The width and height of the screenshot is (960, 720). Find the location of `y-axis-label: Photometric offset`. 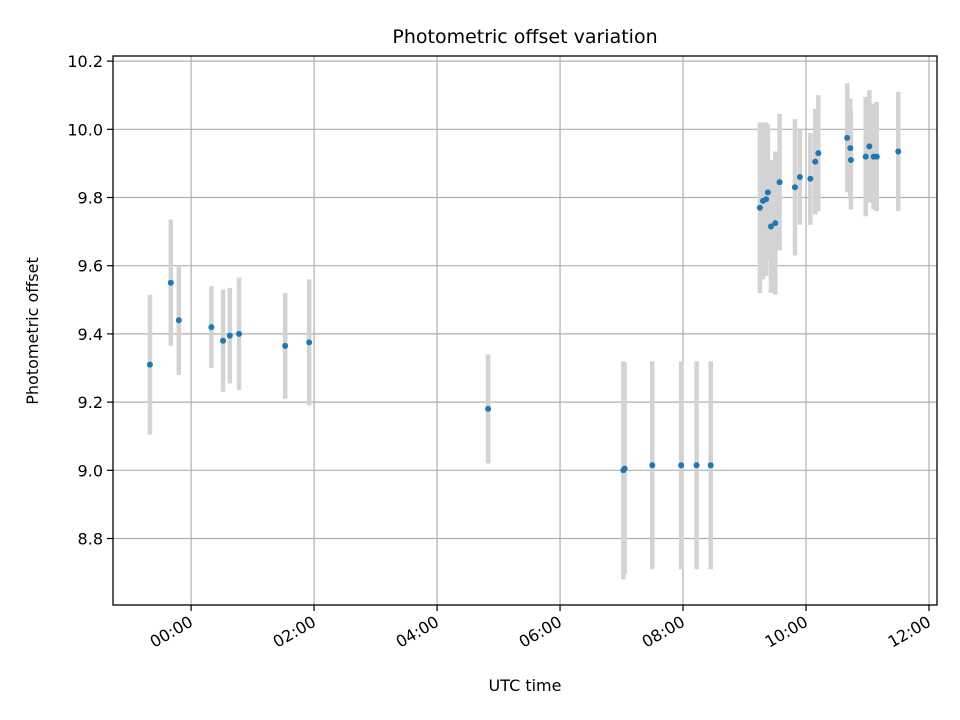

y-axis-label: Photometric offset is located at coordinates (32, 331).